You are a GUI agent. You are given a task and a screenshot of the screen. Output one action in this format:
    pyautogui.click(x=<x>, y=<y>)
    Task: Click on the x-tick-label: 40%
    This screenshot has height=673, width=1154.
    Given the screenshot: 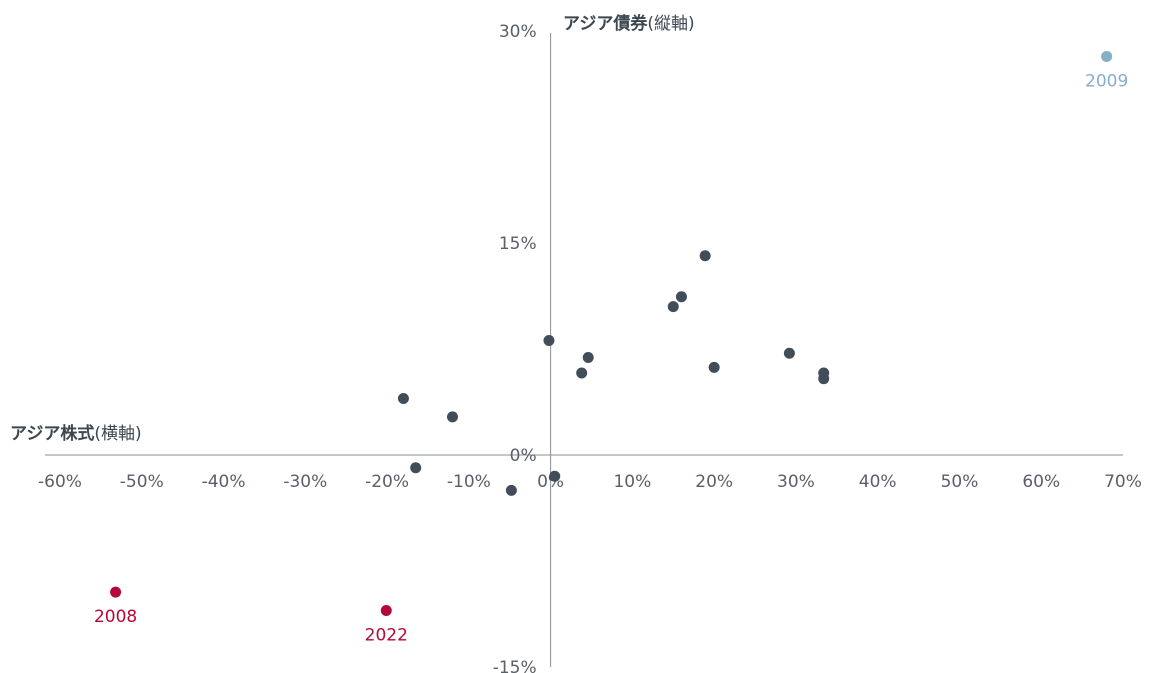 What is the action you would take?
    pyautogui.click(x=878, y=482)
    